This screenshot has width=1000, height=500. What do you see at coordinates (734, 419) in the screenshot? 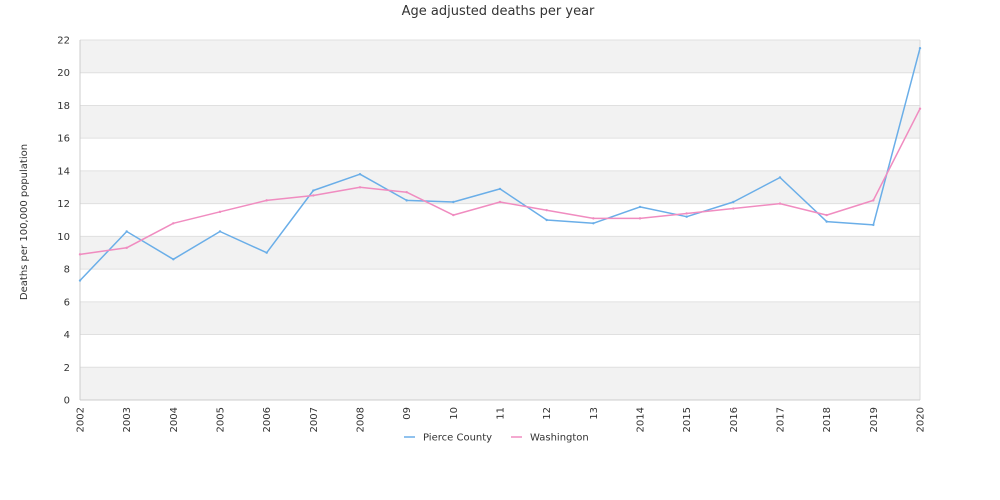
I see `x-tick-label: 2016` at bounding box center [734, 419].